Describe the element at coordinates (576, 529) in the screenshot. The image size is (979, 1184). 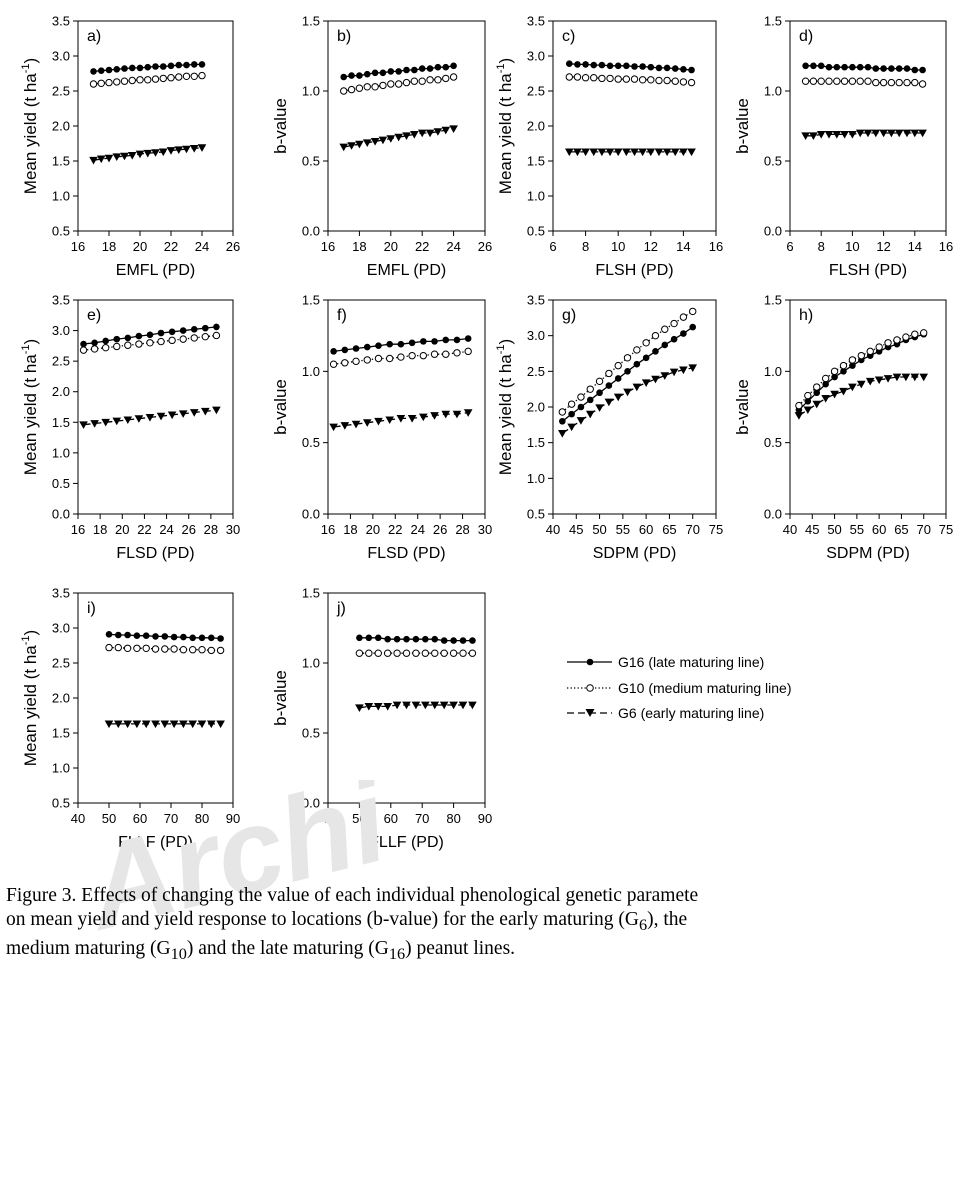
I see `x-tick-label: 45` at that location.